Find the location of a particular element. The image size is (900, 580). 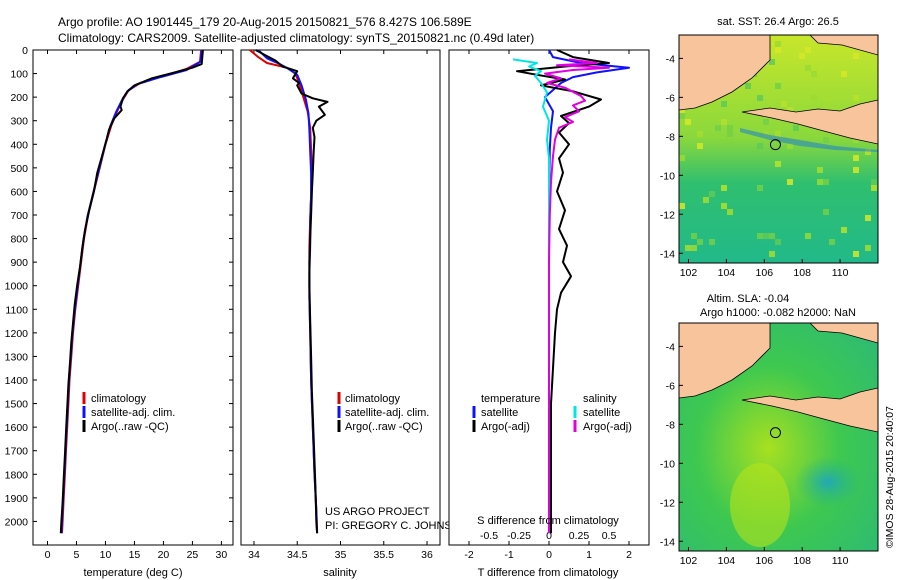

map-x-tick-label: 108 is located at coordinates (802, 273).